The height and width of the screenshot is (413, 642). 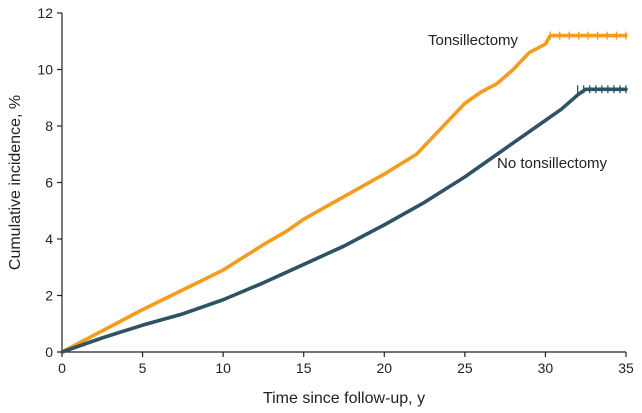 I want to click on x-tick-label-5: 5, so click(x=143, y=368).